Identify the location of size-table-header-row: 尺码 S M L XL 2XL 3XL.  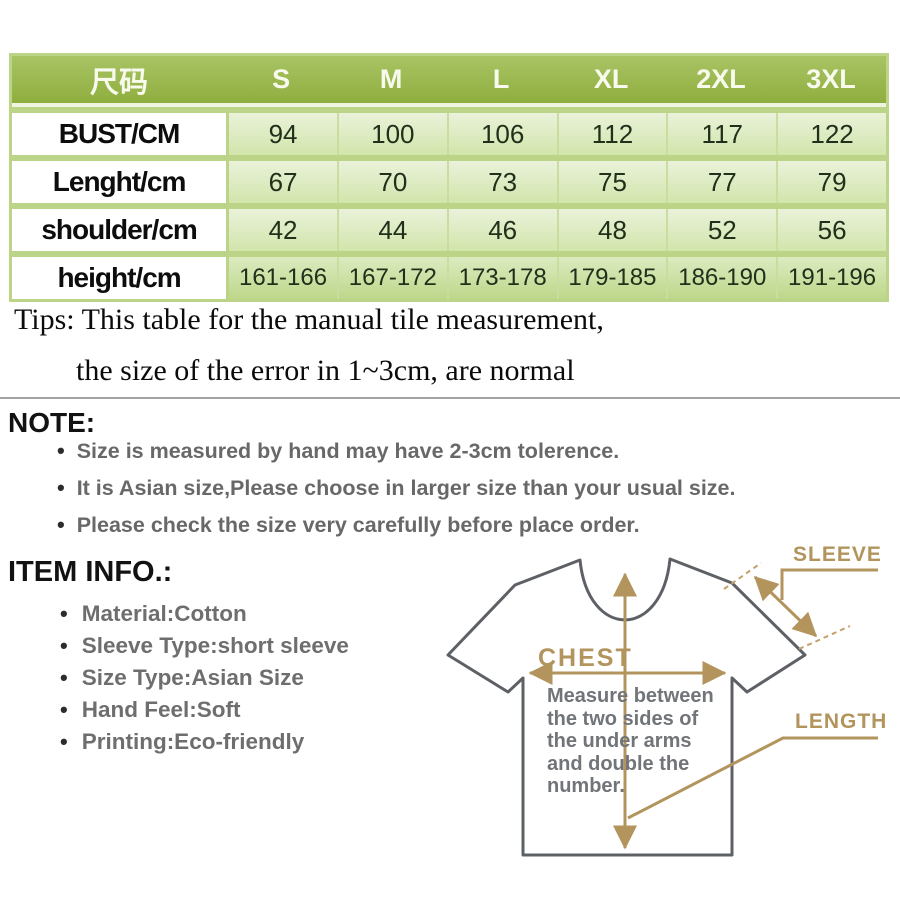
(449, 81).